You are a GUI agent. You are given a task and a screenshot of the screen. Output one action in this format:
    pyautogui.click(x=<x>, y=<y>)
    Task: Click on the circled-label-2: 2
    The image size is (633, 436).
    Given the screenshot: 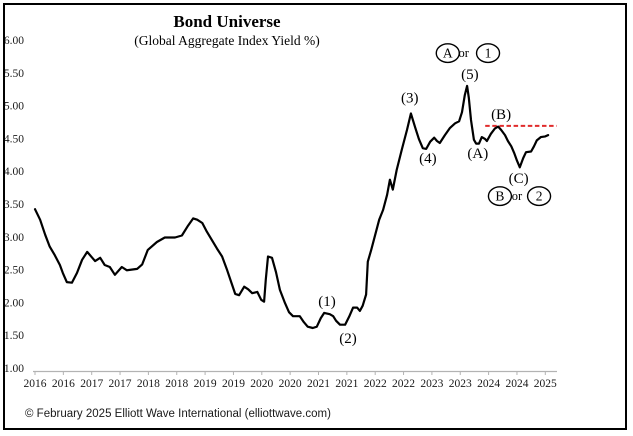 What is the action you would take?
    pyautogui.click(x=539, y=196)
    